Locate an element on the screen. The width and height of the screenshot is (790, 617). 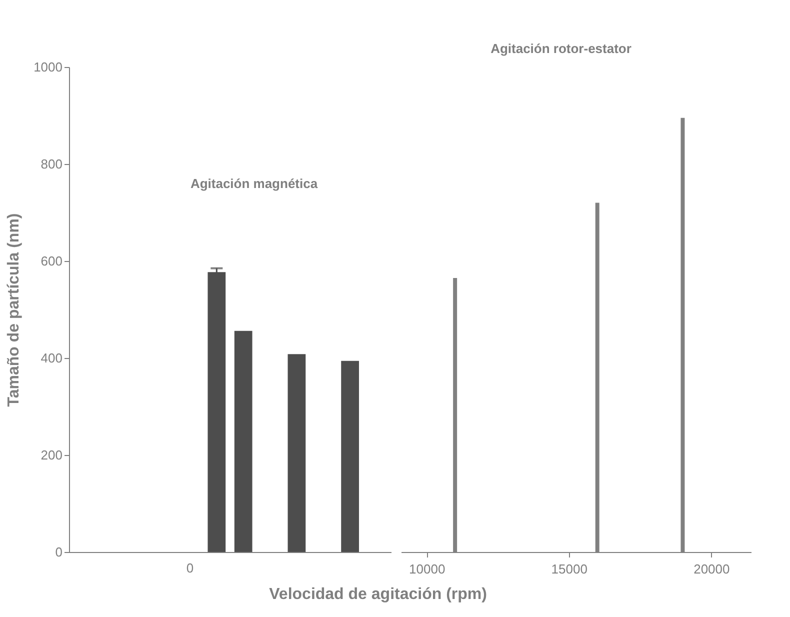
annotation: Agitación magnética is located at coordinates (254, 183).